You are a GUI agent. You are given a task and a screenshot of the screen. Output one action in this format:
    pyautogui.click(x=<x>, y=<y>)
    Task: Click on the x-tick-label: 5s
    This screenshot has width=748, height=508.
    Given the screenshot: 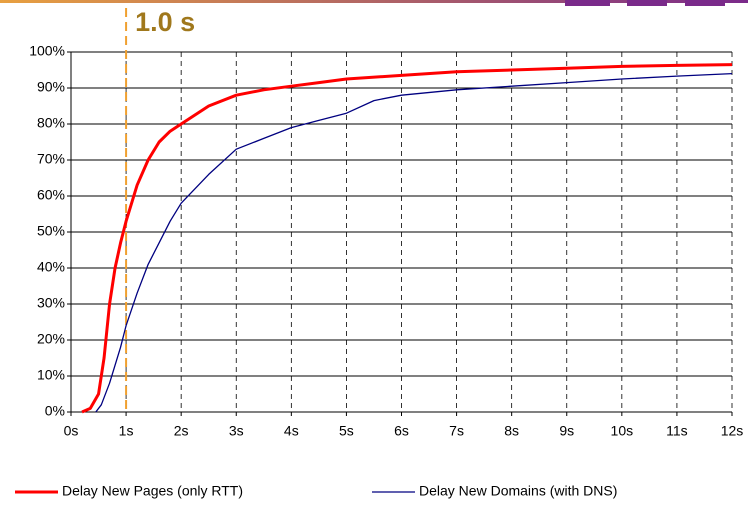 What is the action you would take?
    pyautogui.click(x=346, y=431)
    